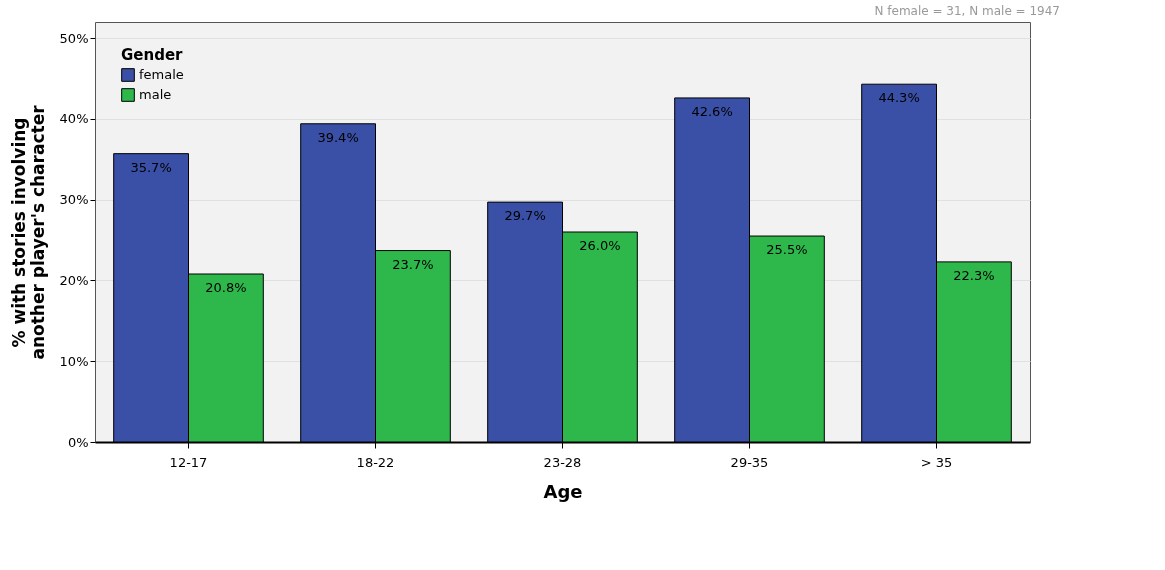 Image resolution: width=1165 pixels, height=570 pixels. I want to click on x-tick-label: 29-35, so click(749, 462).